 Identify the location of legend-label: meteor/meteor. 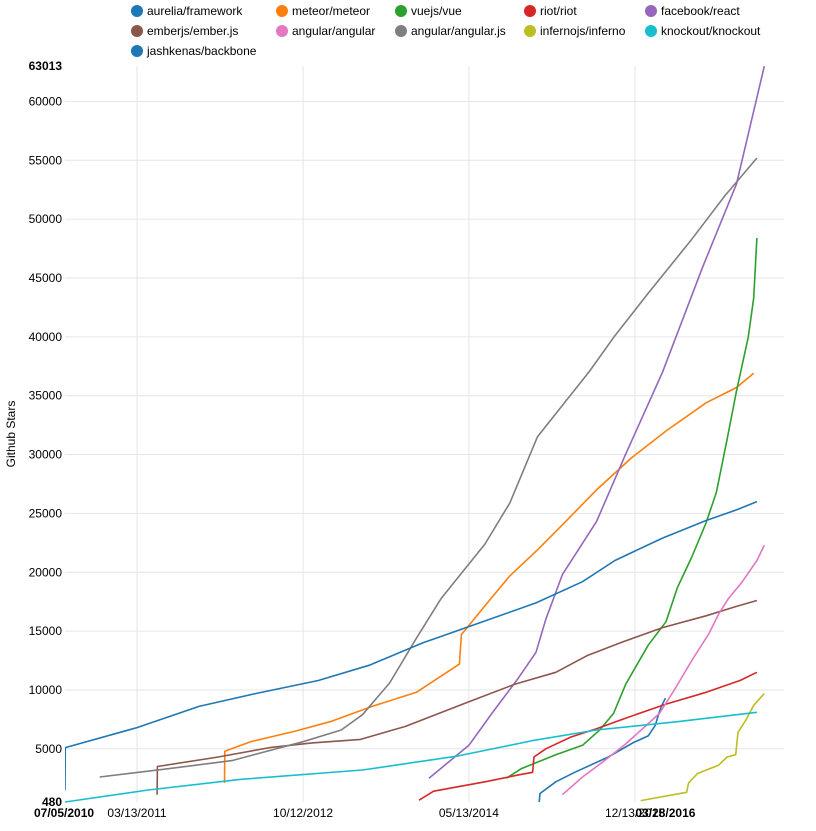
(331, 11).